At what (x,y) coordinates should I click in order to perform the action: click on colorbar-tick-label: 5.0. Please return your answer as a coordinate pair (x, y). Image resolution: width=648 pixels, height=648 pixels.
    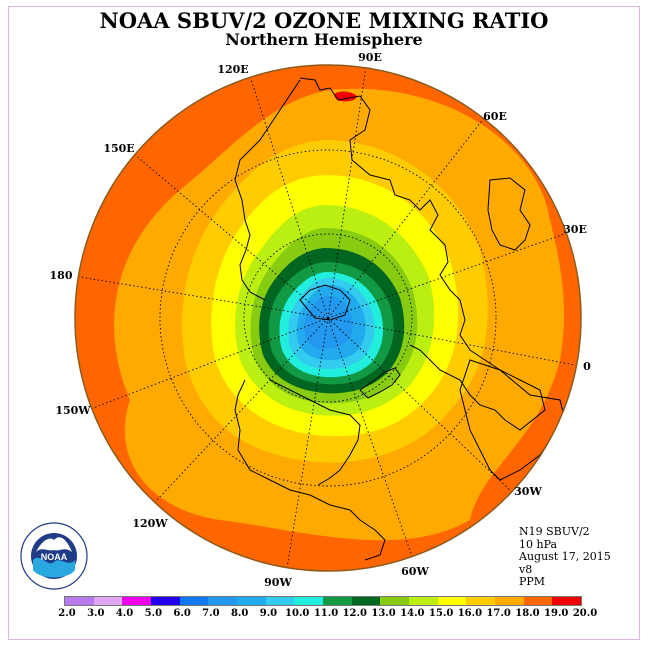
    Looking at the image, I should click on (153, 613).